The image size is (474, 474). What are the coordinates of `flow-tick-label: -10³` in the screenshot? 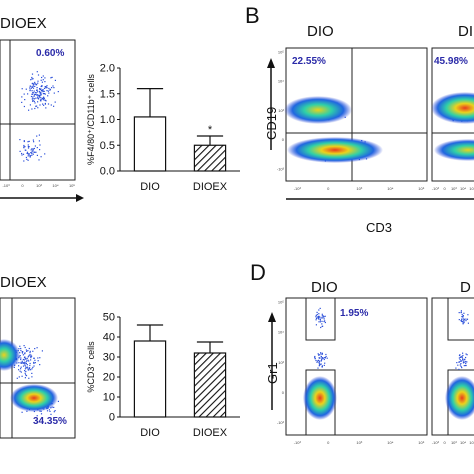 It's located at (281, 168).